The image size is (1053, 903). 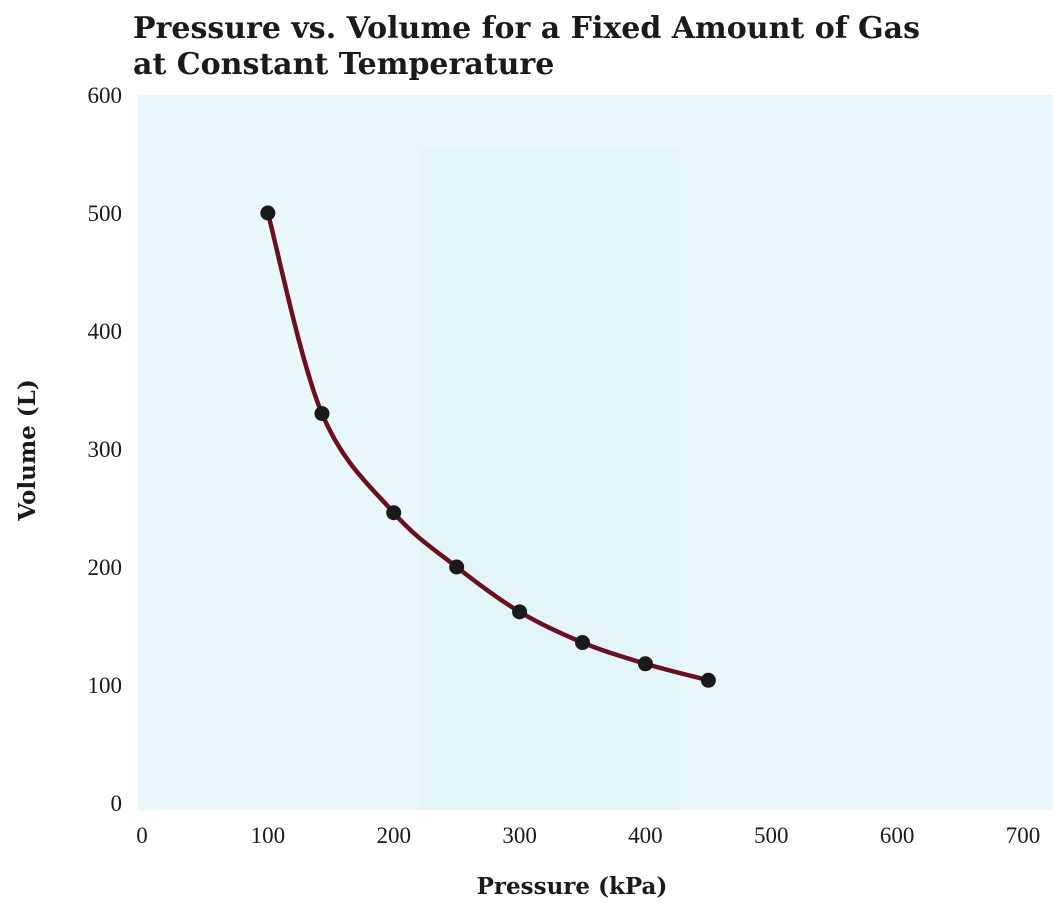 What do you see at coordinates (572, 886) in the screenshot?
I see `x-axis-label: Pressure (kPa)` at bounding box center [572, 886].